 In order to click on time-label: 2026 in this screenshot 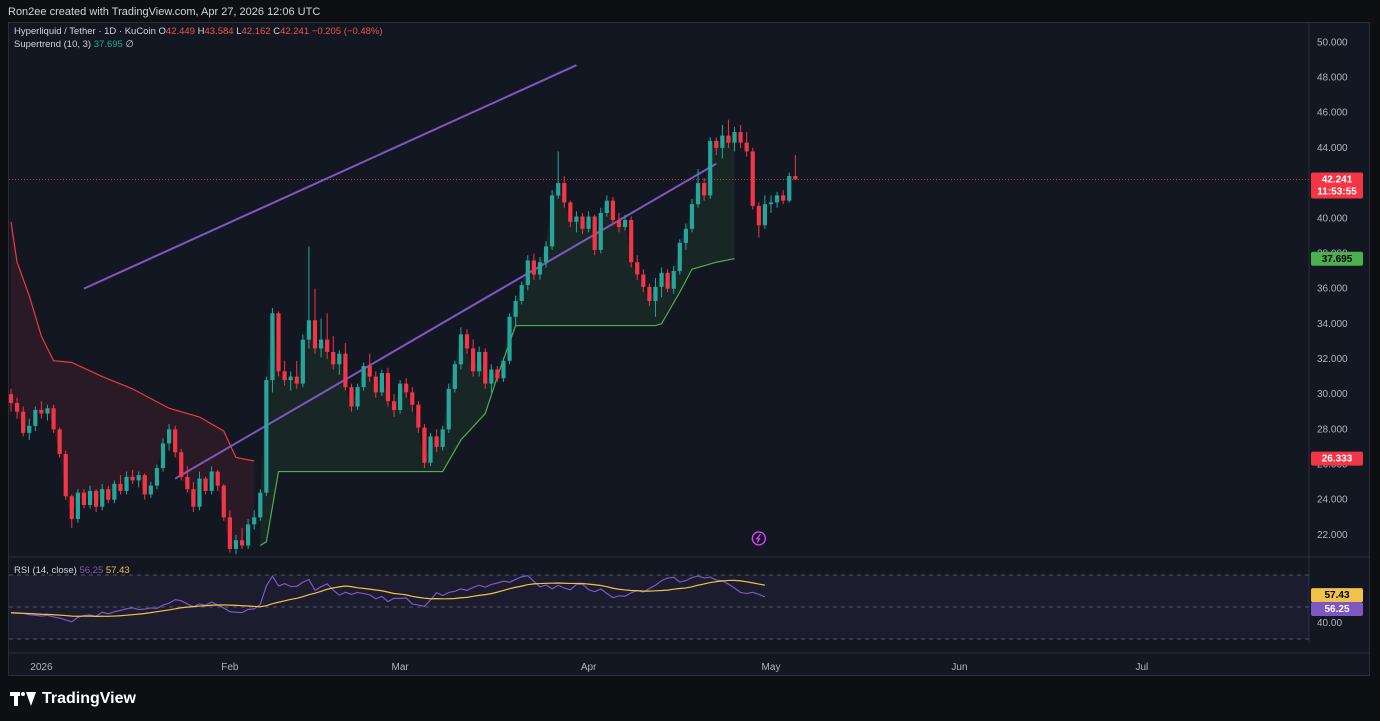, I will do `click(41, 667)`.